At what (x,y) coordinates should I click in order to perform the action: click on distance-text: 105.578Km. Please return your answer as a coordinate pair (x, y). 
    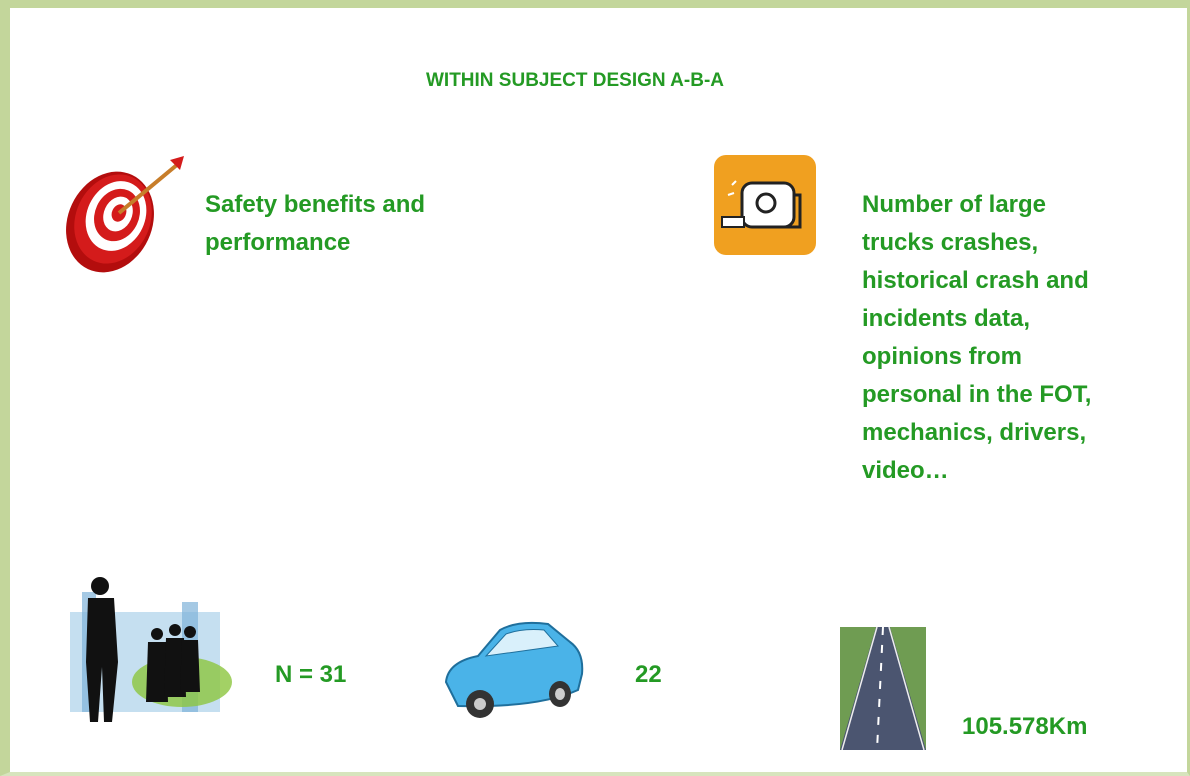
    Looking at the image, I should click on (1025, 726).